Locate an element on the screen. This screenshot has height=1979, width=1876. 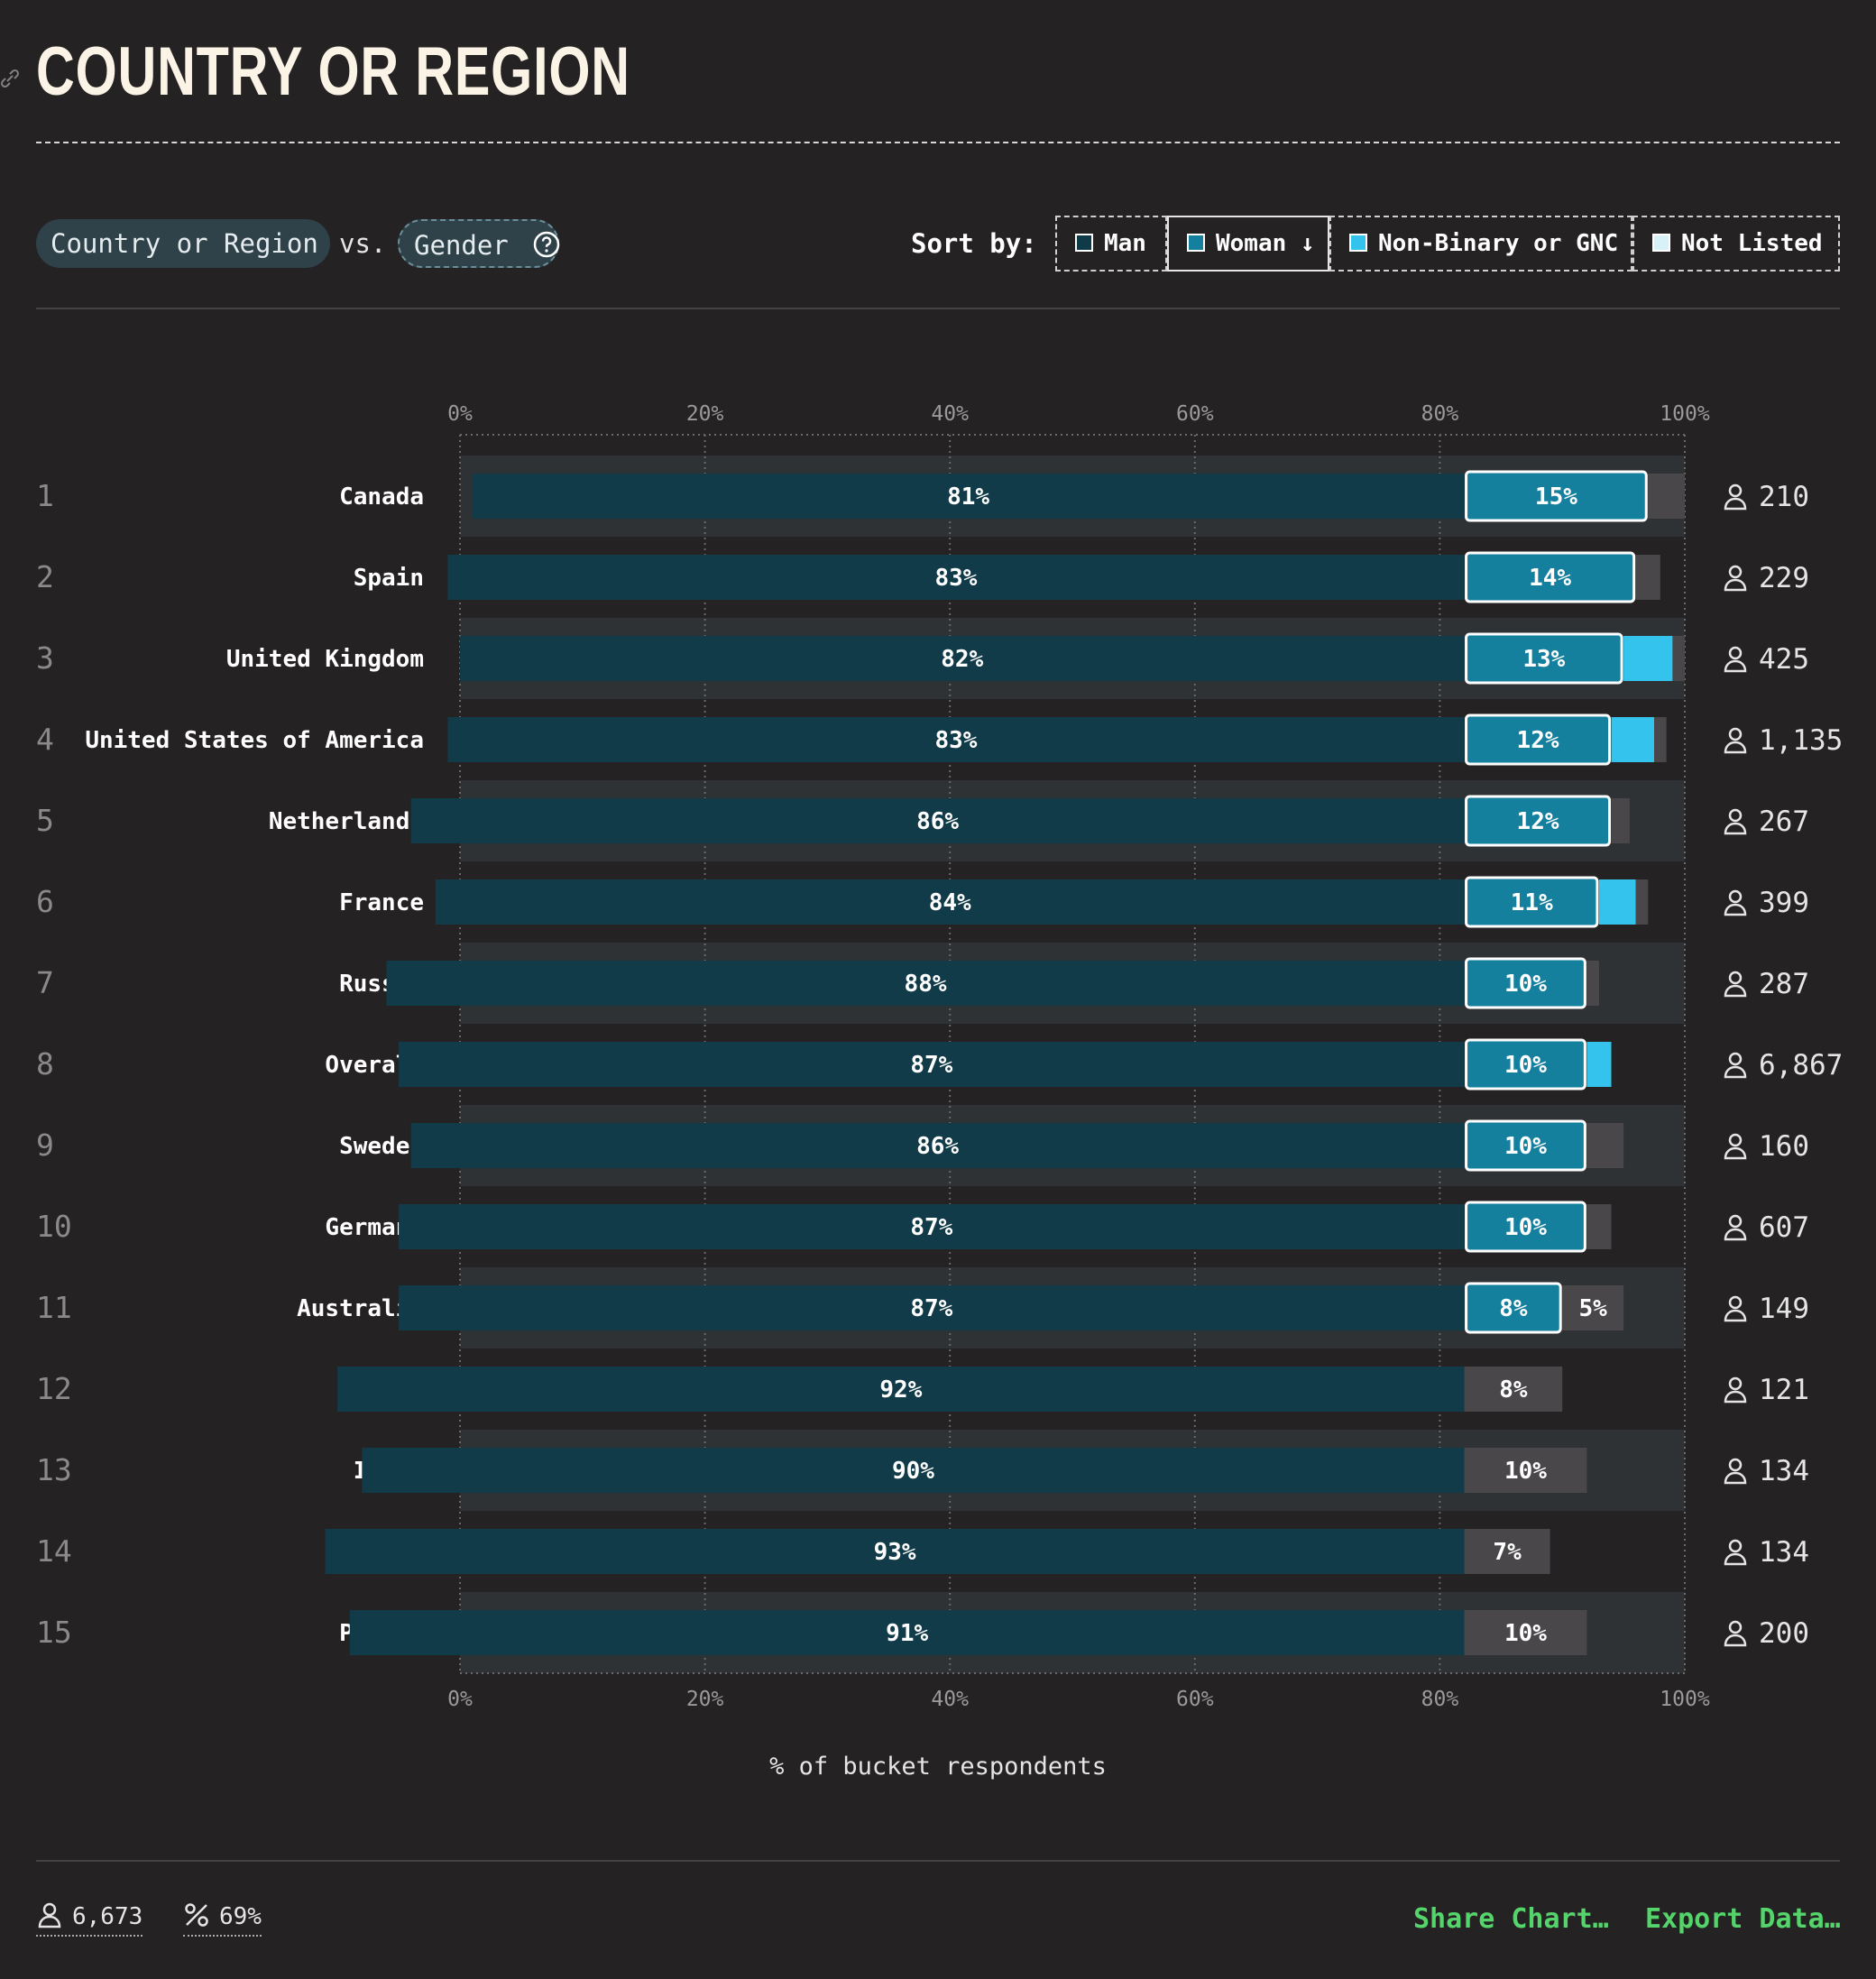
row-count: 607 is located at coordinates (1784, 1227).